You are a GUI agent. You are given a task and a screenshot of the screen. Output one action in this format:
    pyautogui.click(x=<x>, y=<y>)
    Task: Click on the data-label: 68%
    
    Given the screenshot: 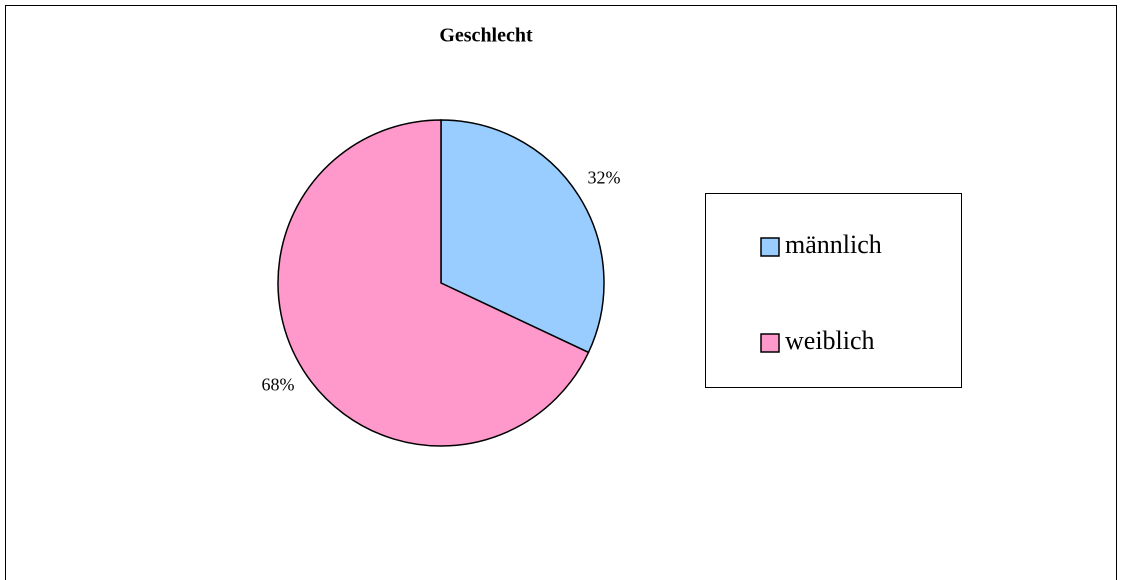 What is the action you would take?
    pyautogui.click(x=278, y=385)
    